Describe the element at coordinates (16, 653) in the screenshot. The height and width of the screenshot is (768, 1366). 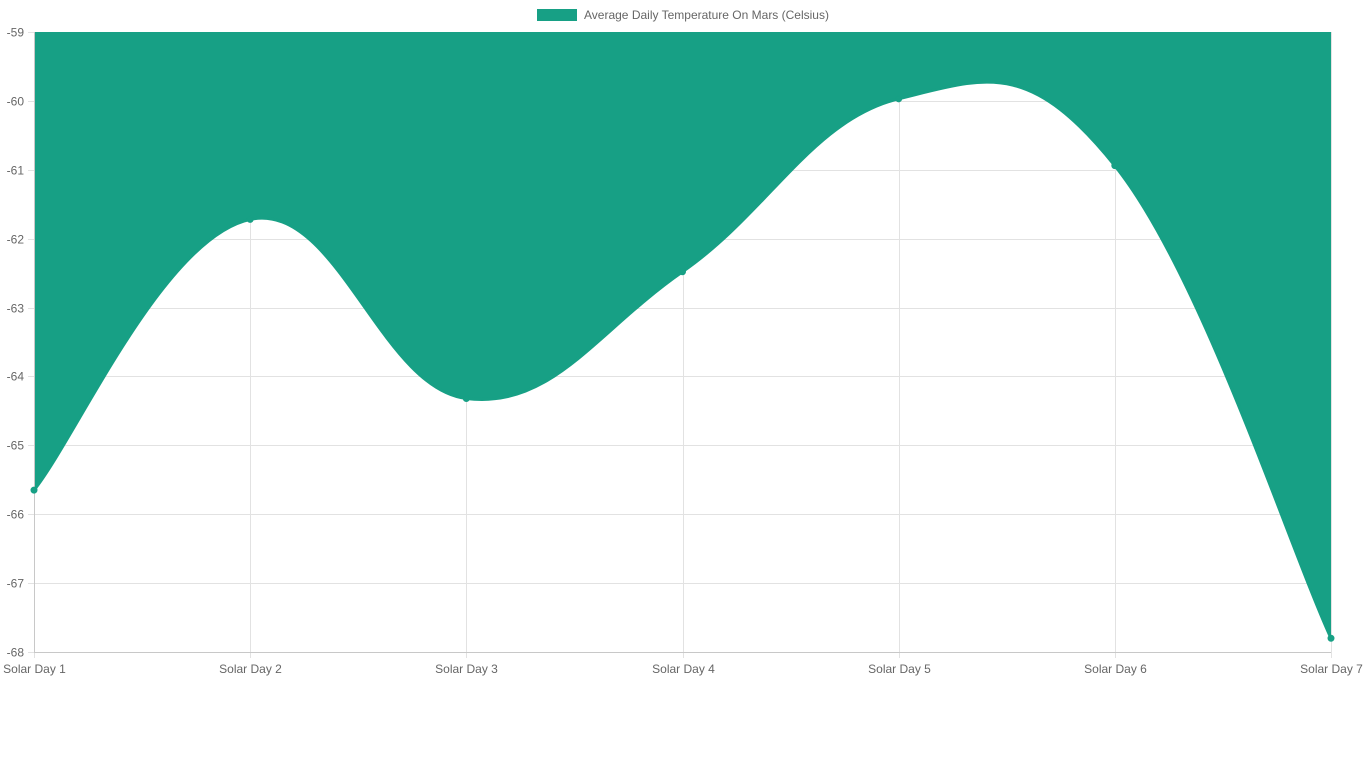
I see `y-tick-label: -68` at that location.